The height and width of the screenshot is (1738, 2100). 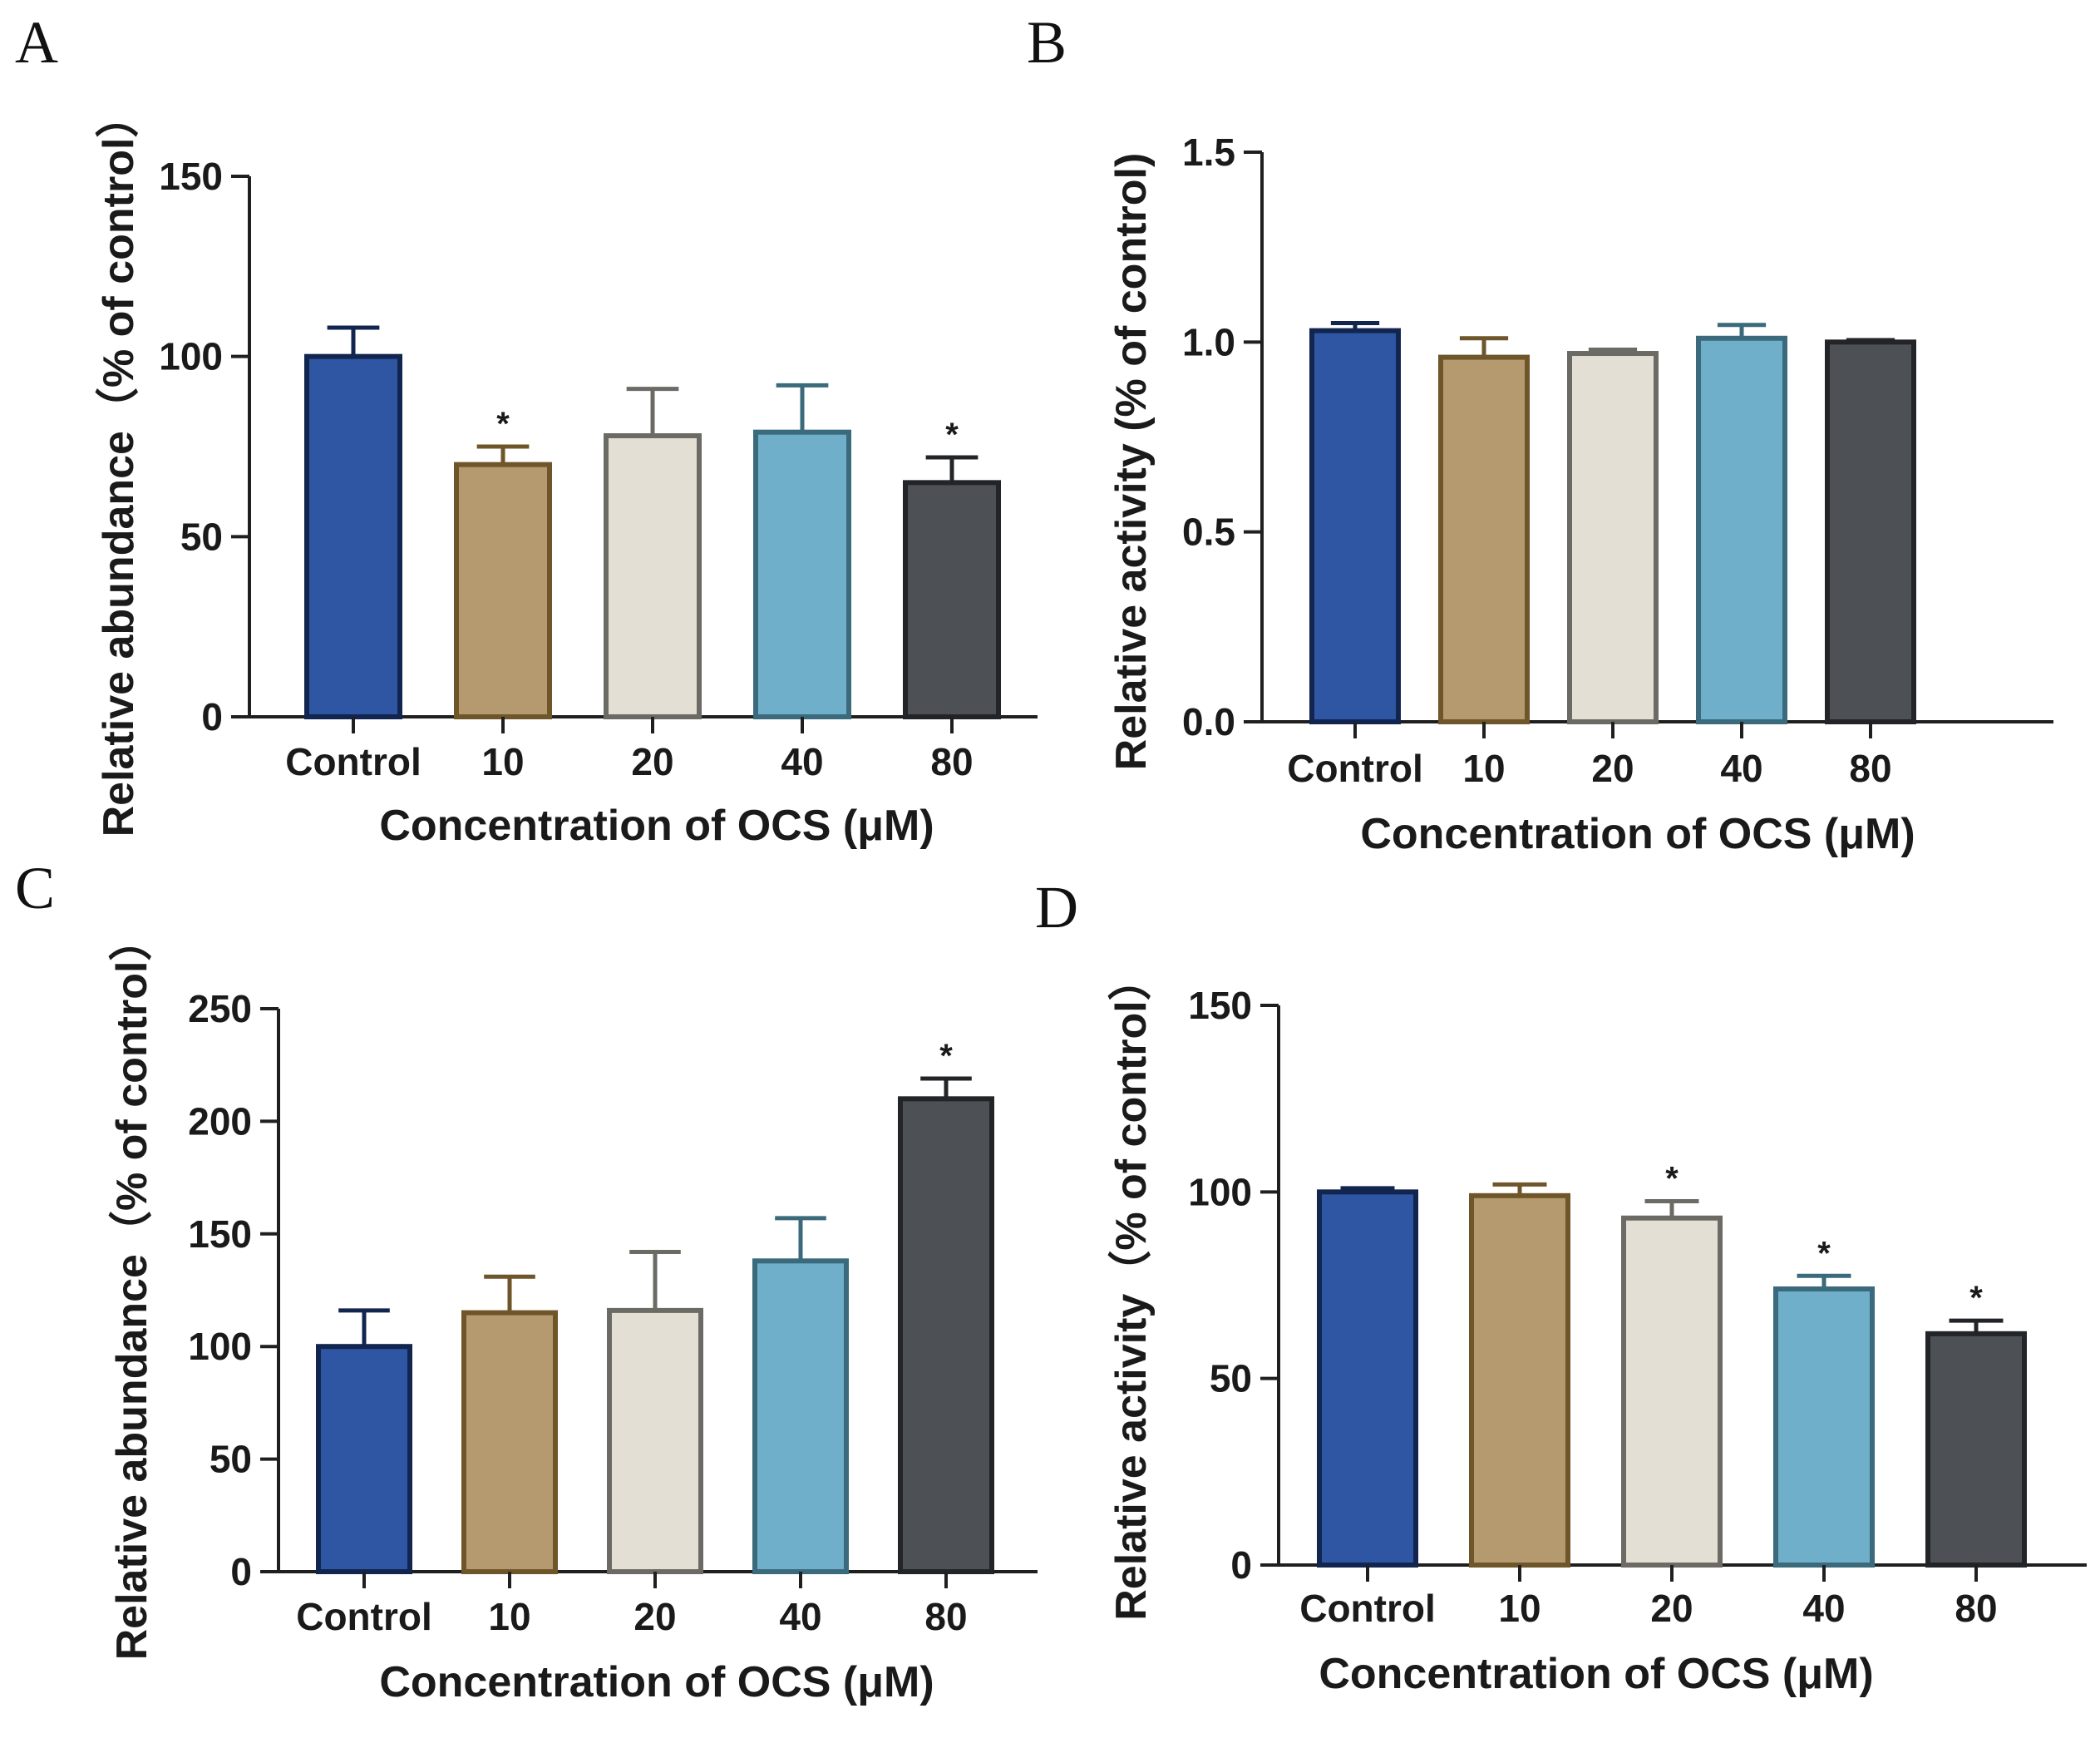 I want to click on panel-letter: B, so click(x=1047, y=42).